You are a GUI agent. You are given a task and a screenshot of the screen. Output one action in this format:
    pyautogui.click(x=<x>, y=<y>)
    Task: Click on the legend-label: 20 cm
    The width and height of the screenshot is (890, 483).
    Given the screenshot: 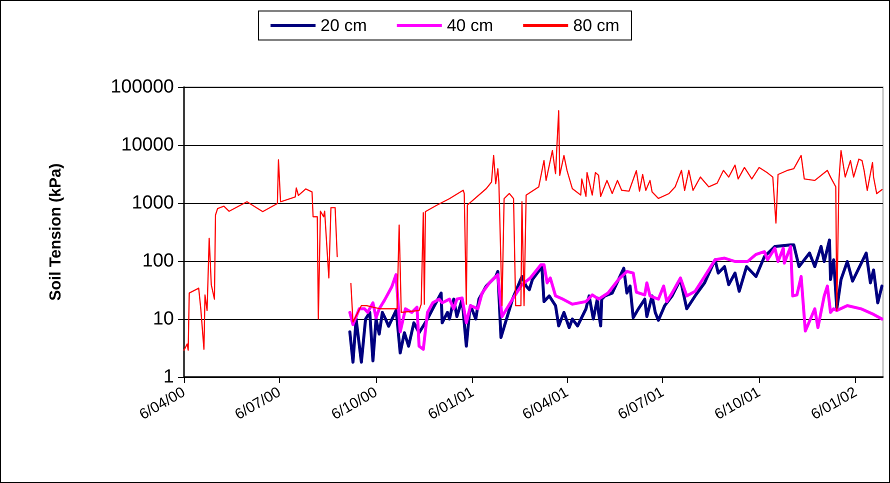 What is the action you would take?
    pyautogui.click(x=343, y=25)
    